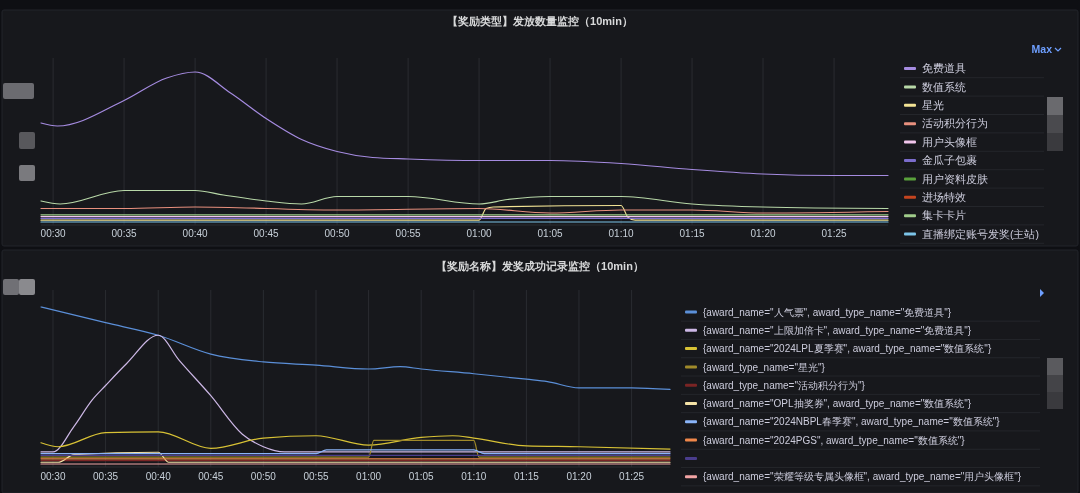  What do you see at coordinates (784, 385) in the screenshot?
I see `legend-label: {award_type_name="活动积分行为"}` at bounding box center [784, 385].